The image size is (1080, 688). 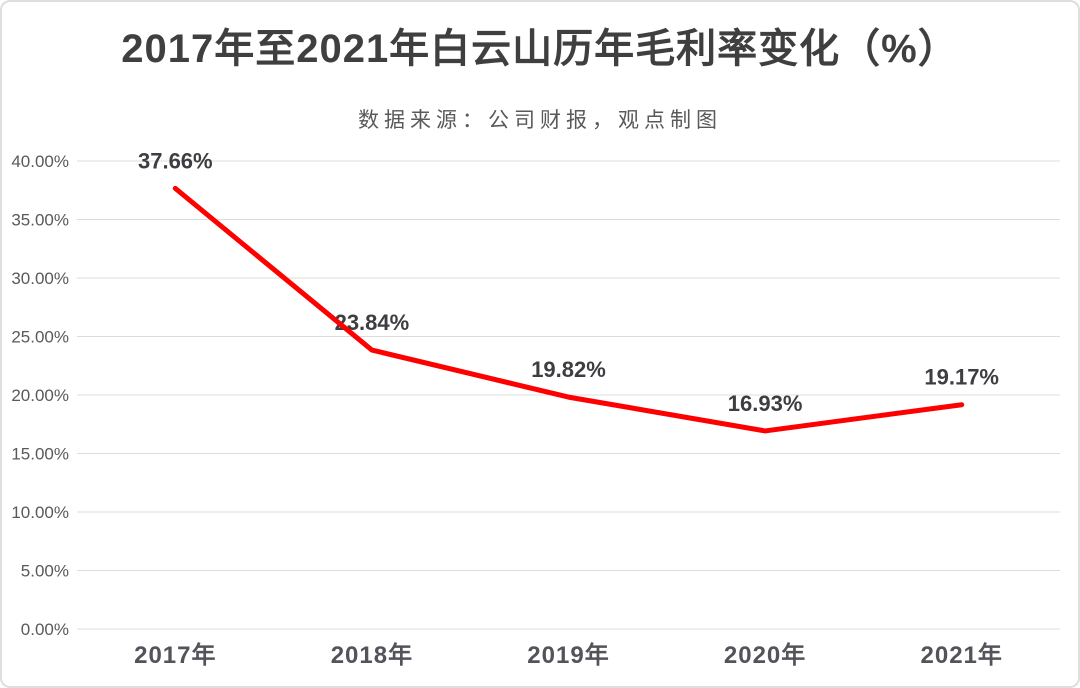 What do you see at coordinates (40, 220) in the screenshot?
I see `y-axis-tick-label: 35.00%` at bounding box center [40, 220].